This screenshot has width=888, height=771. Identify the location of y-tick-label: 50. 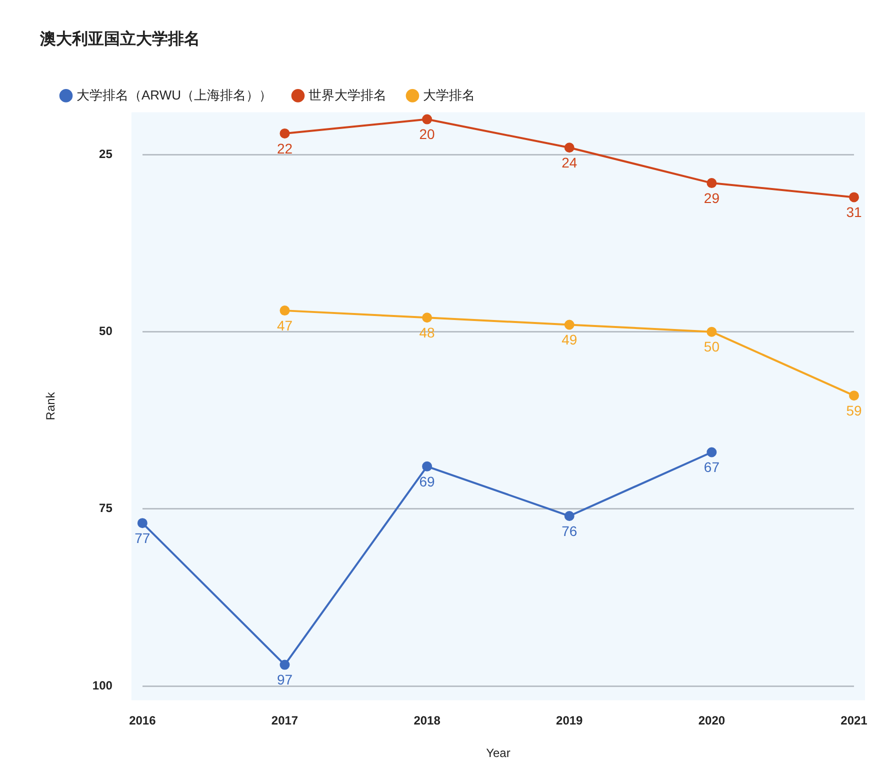
(106, 331).